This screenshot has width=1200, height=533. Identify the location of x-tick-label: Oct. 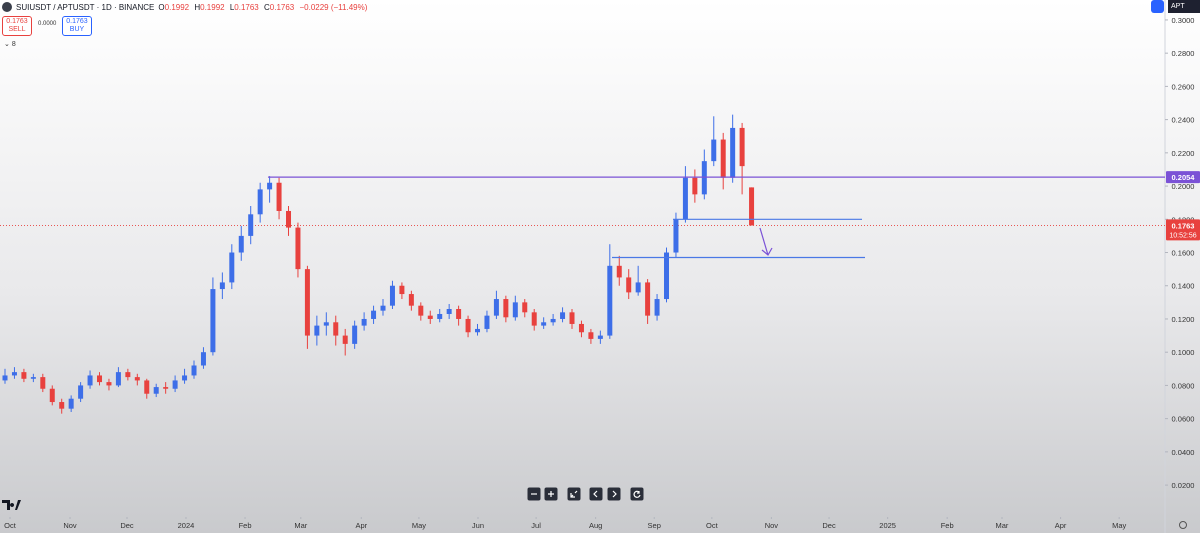
(10, 525).